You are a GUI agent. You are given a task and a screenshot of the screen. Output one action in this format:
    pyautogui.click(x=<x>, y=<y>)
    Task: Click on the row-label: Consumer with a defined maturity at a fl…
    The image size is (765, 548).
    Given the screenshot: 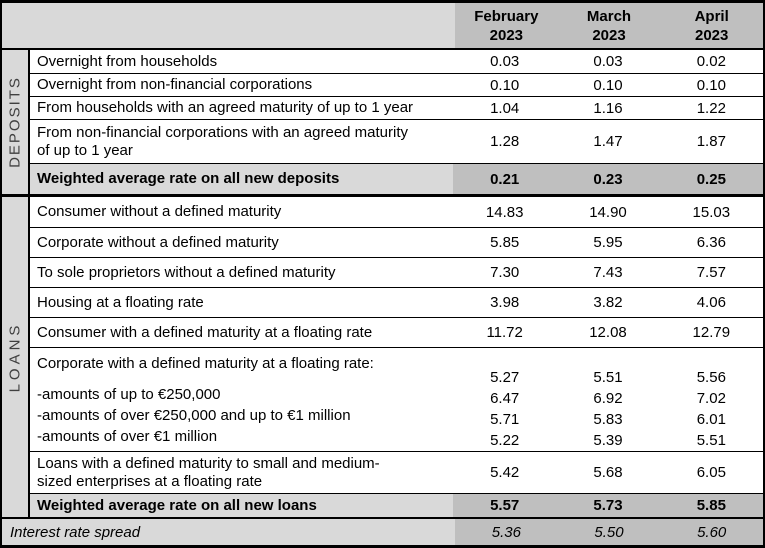 What is the action you would take?
    pyautogui.click(x=205, y=332)
    